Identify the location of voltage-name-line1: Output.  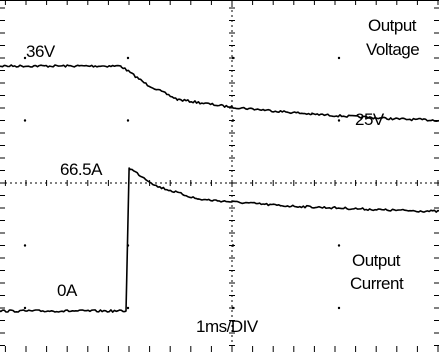
(392, 25).